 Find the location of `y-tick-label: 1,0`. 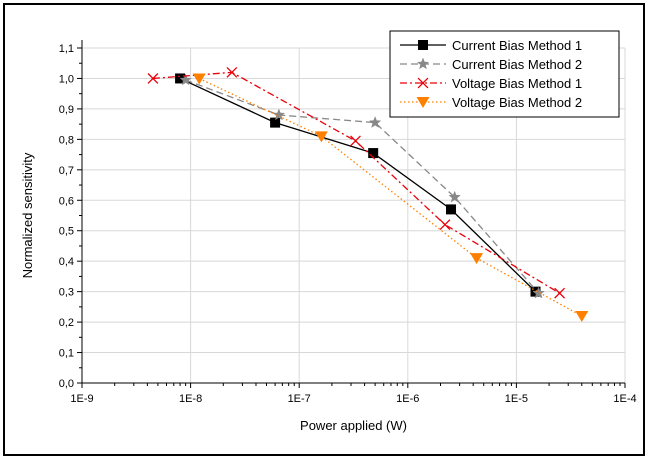

y-tick-label: 1,0 is located at coordinates (66, 79).